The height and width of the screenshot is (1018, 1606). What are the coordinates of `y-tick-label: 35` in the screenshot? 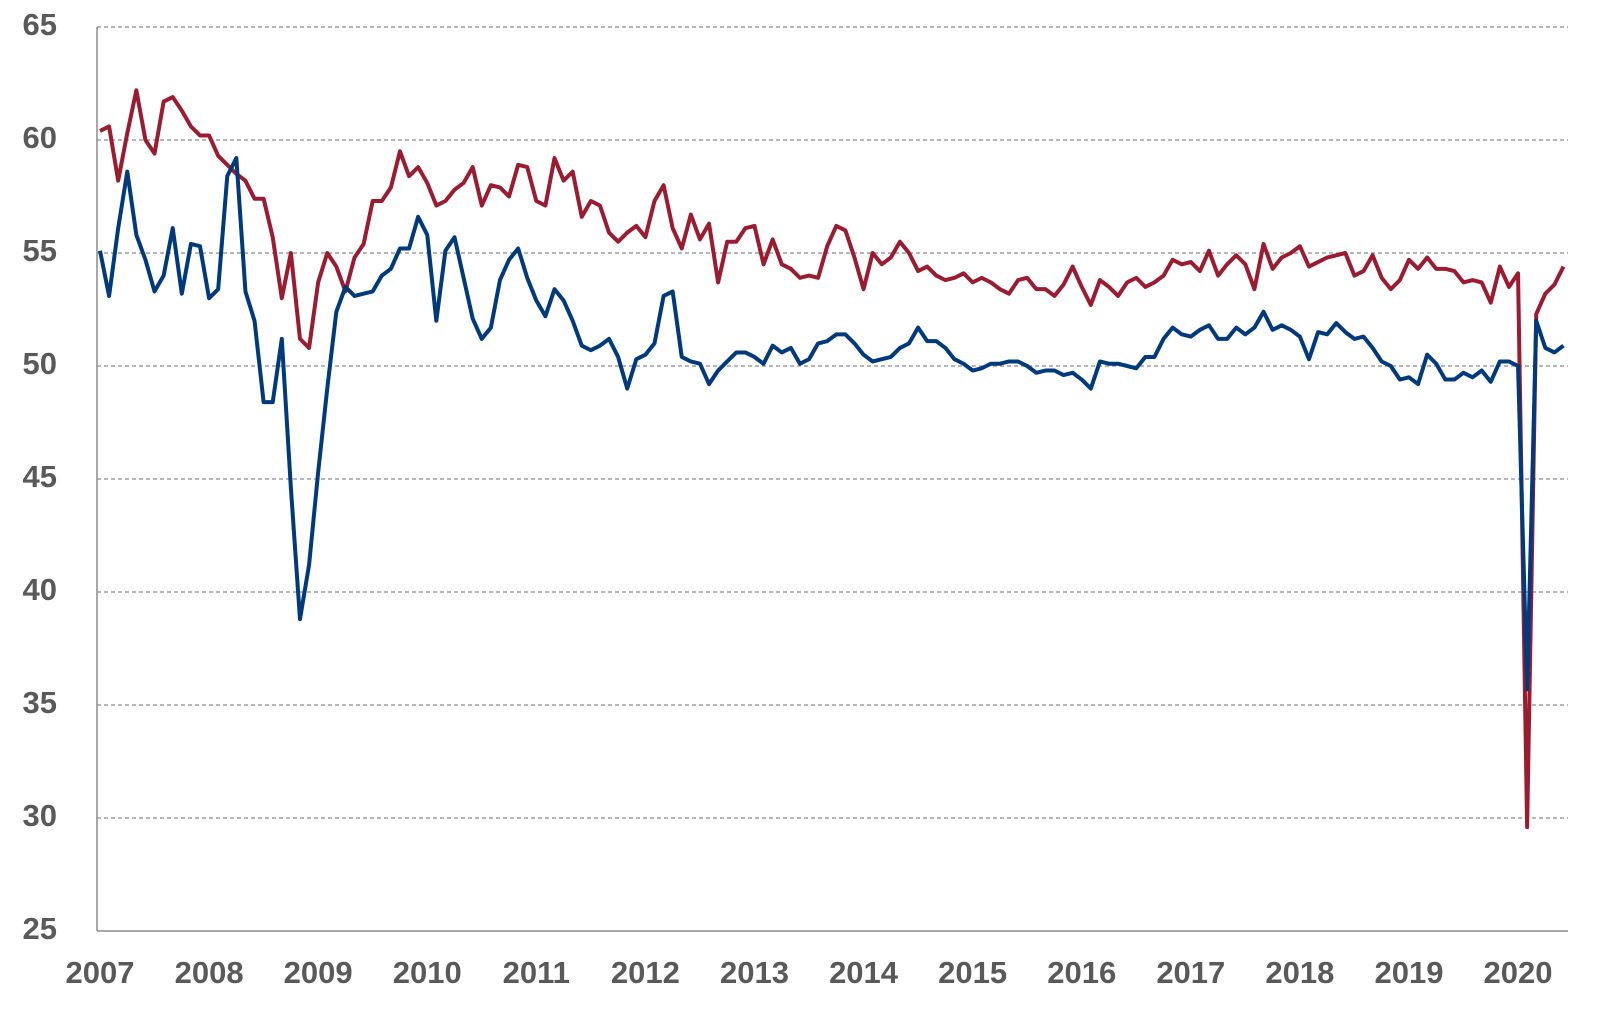 It's located at (40, 702).